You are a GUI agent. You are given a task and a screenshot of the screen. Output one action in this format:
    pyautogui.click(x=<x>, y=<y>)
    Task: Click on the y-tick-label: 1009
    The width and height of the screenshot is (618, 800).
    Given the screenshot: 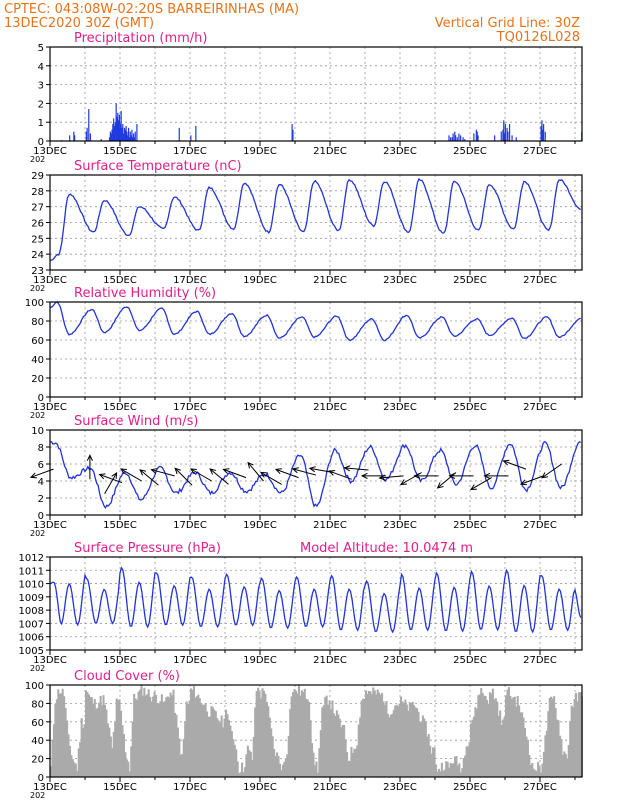 What is the action you would take?
    pyautogui.click(x=31, y=598)
    